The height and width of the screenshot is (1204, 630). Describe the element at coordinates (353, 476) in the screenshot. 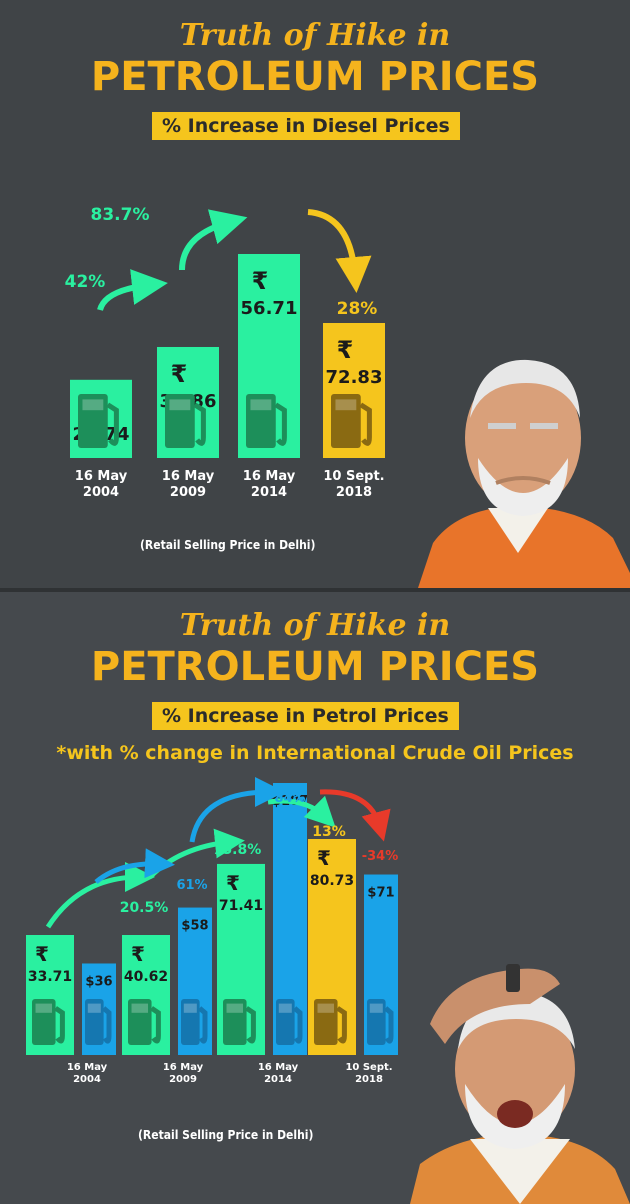

I see `diesel-xtick-3-a: 10 Sept.` at that location.